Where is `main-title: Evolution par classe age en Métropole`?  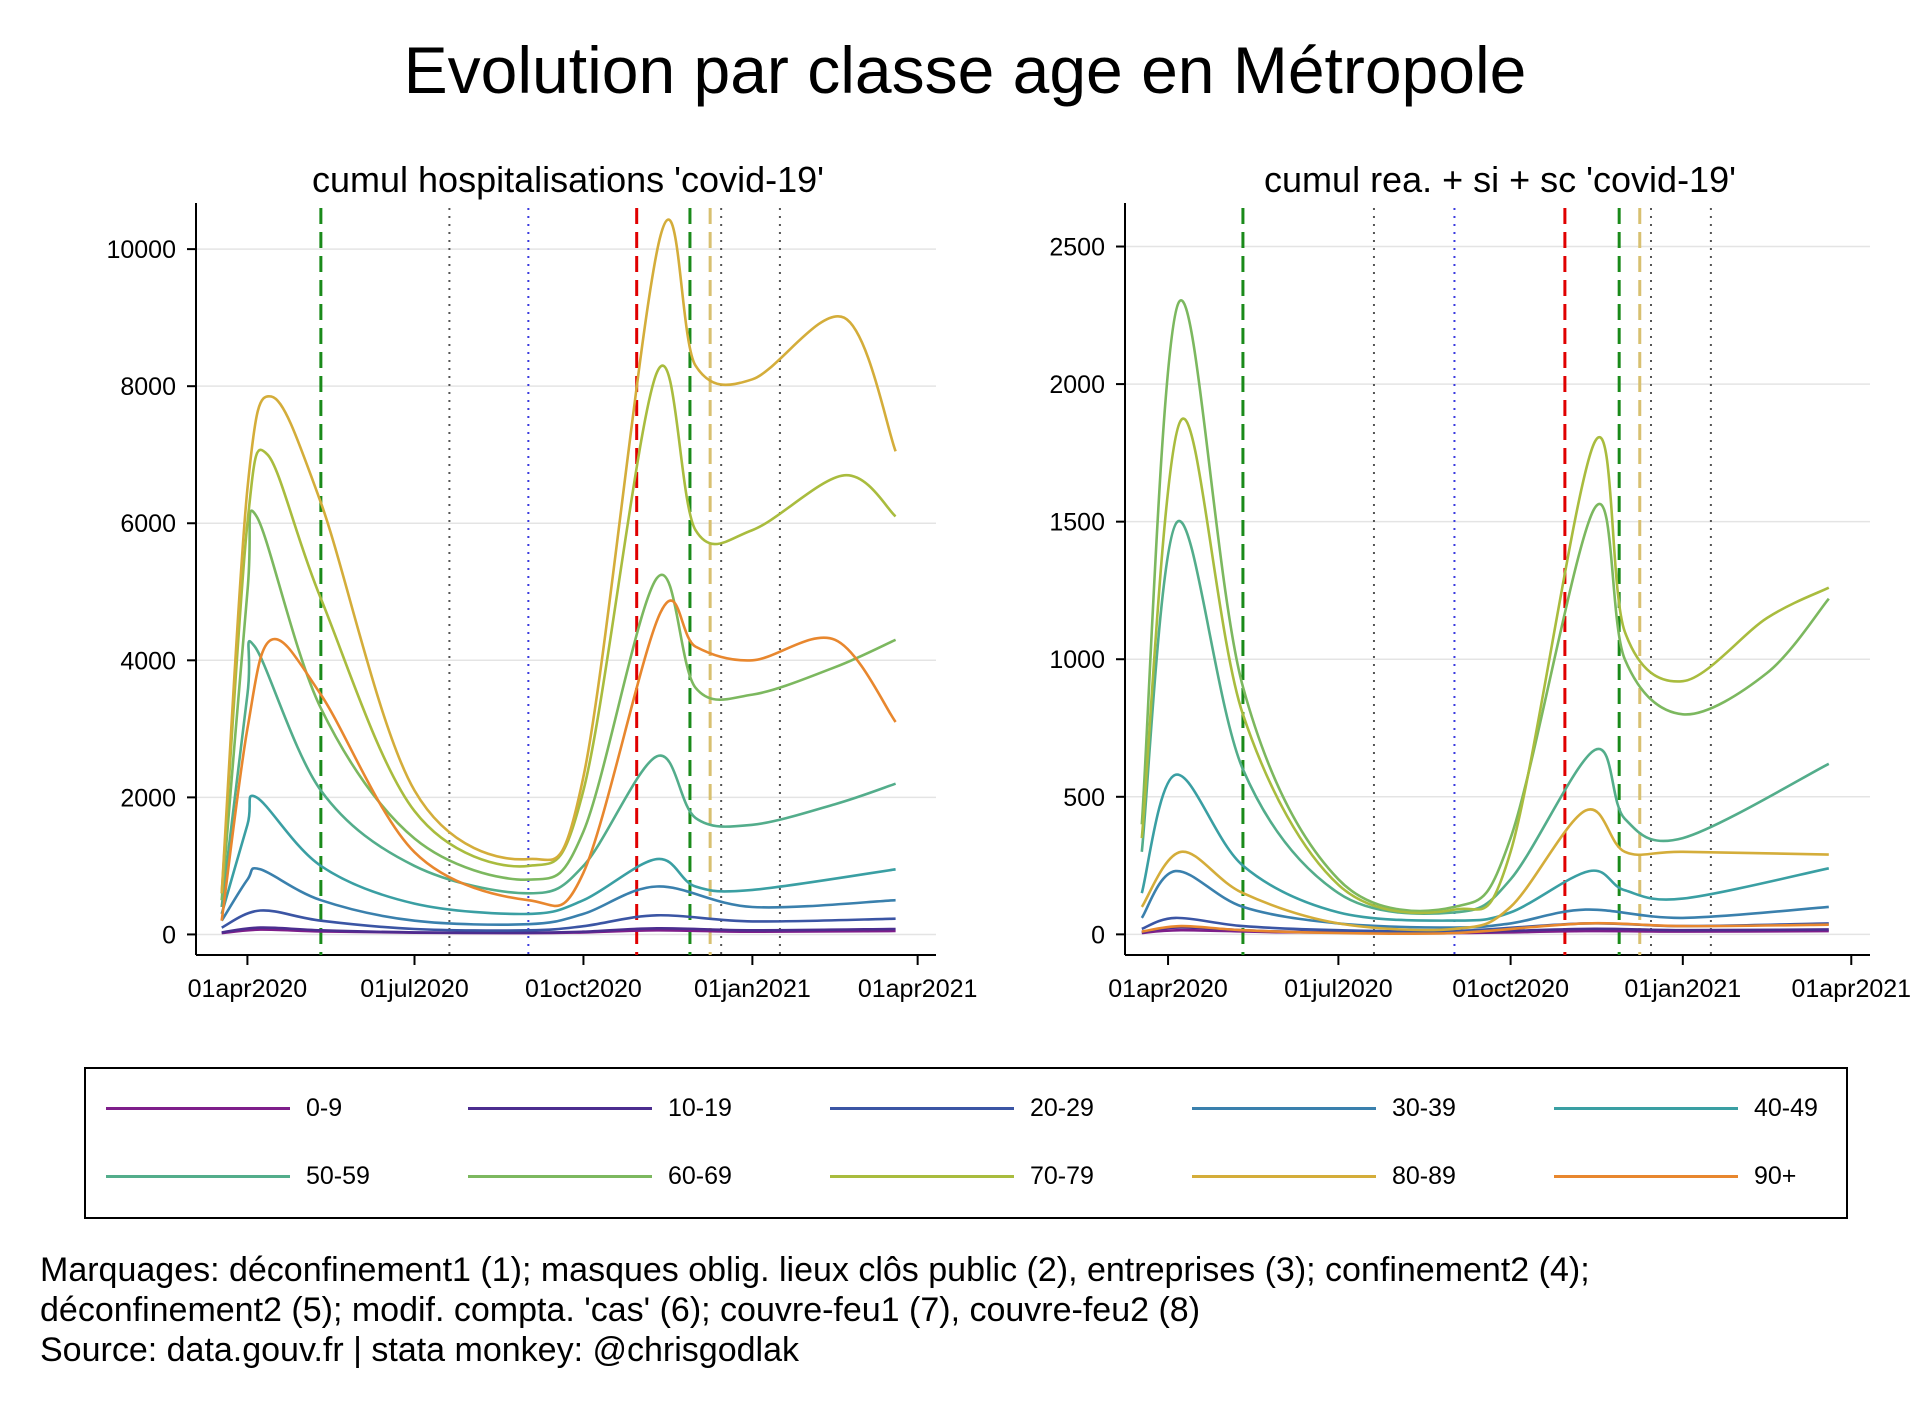
main-title: Evolution par classe age en Métropole is located at coordinates (965, 70).